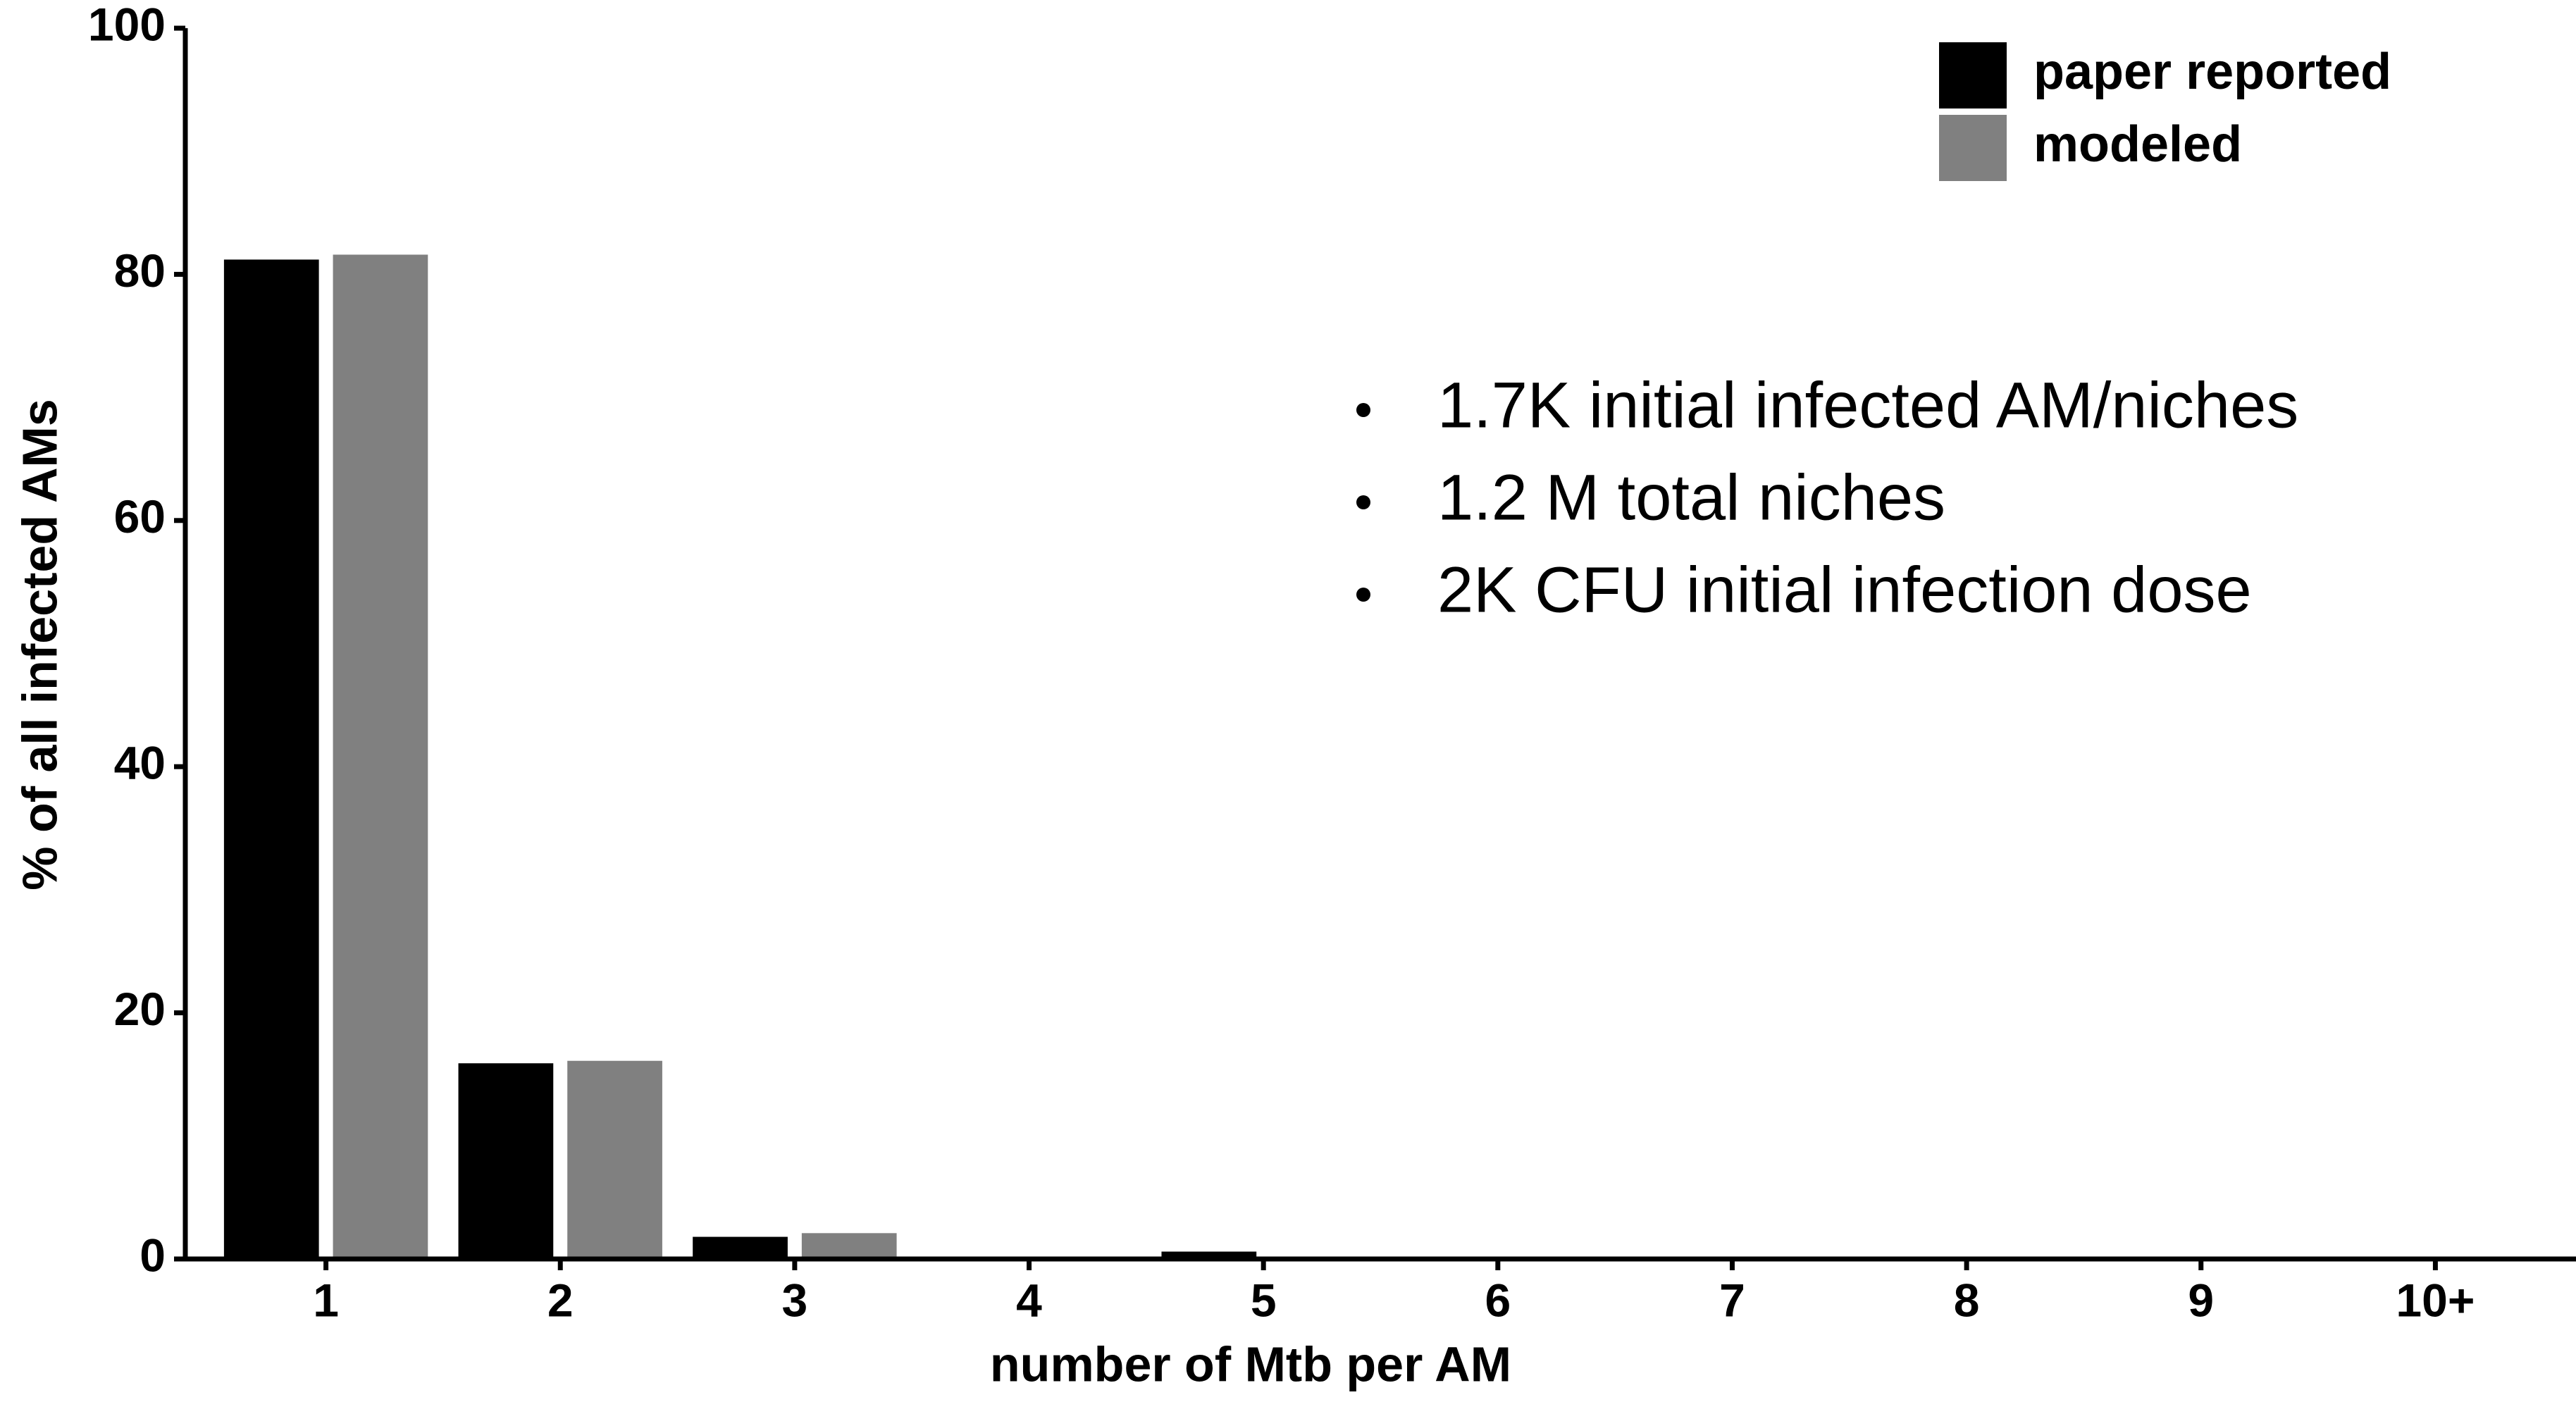  I want to click on annotation: 2K CFU initial infection dose, so click(1845, 590).